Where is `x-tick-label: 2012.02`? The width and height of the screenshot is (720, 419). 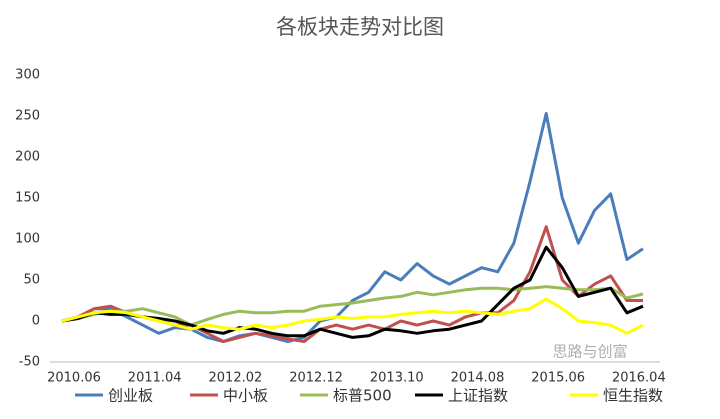 x-tick-label: 2012.02 is located at coordinates (236, 378).